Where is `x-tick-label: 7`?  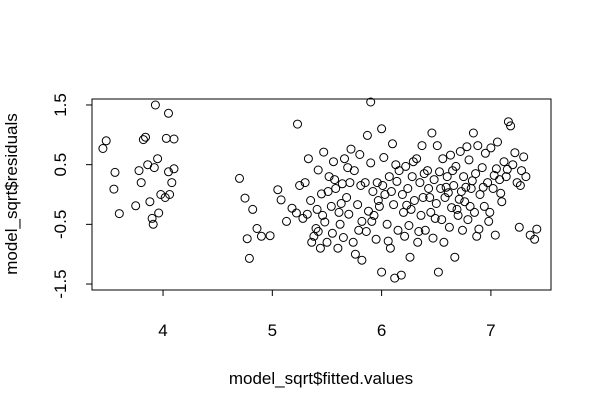 x-tick-label: 7 is located at coordinates (490, 330).